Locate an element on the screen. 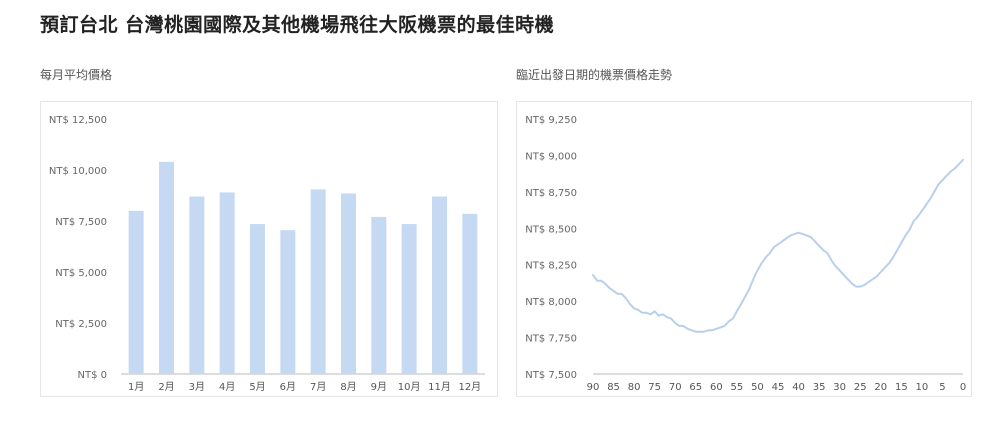 Image resolution: width=1000 pixels, height=425 pixels. x-tick-label: 0 is located at coordinates (963, 387).